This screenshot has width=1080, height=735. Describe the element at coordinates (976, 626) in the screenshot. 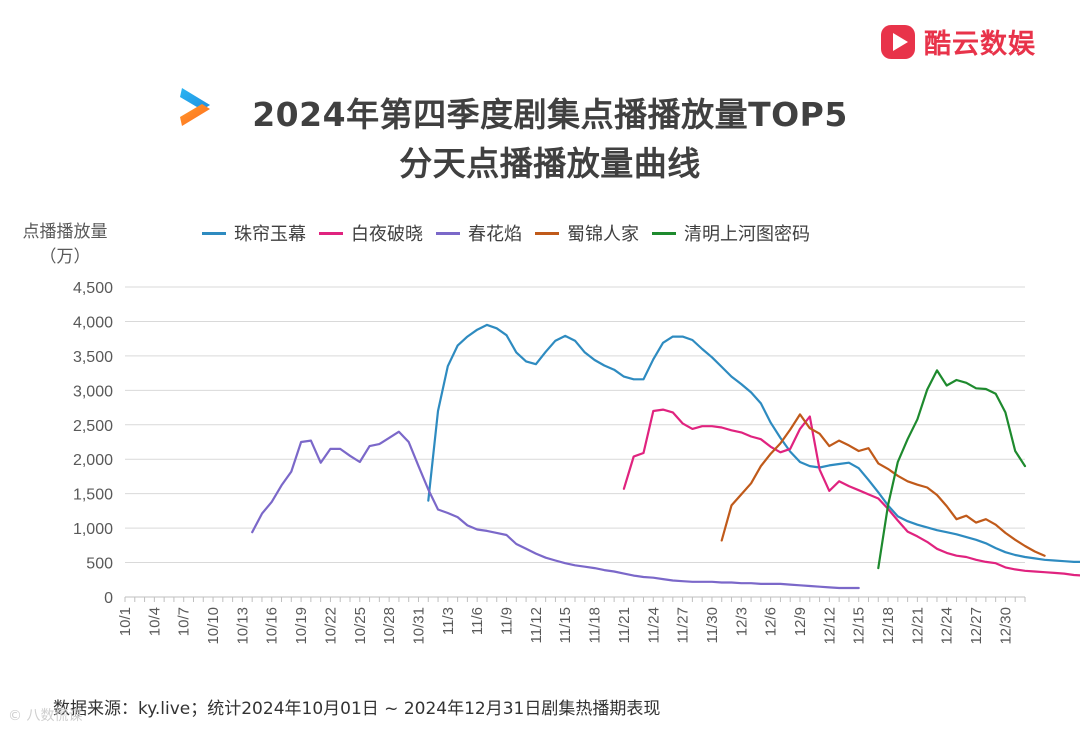

I see `x-tick-label: 12/27` at that location.